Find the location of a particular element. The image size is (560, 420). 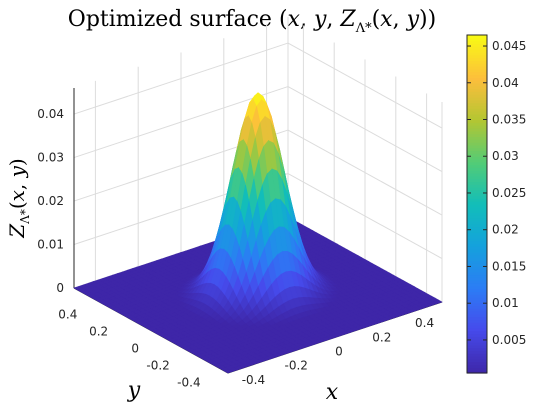

svg-text: ZΛ*(x, y) is located at coordinates (18, 198).